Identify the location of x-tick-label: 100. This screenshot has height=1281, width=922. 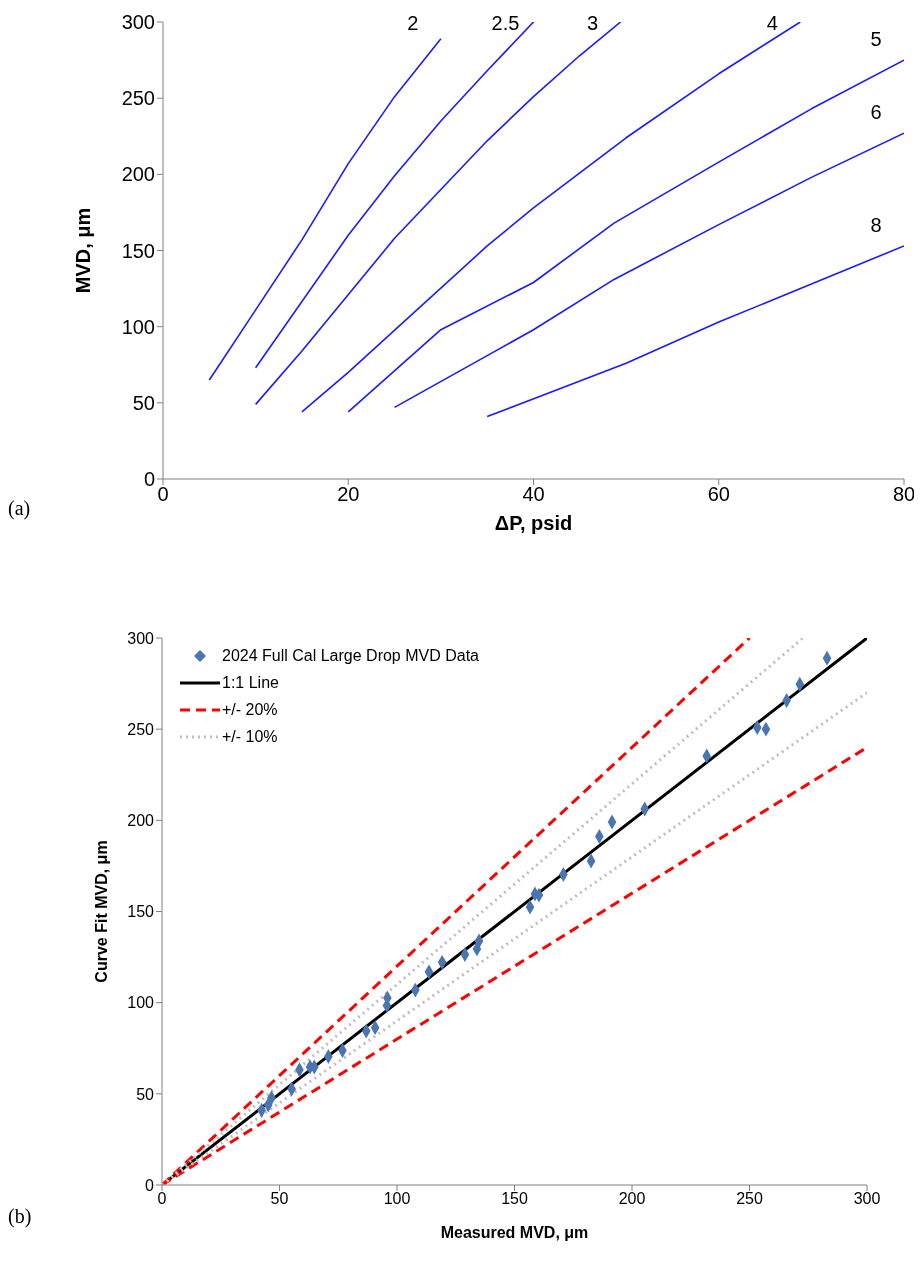
(397, 1199).